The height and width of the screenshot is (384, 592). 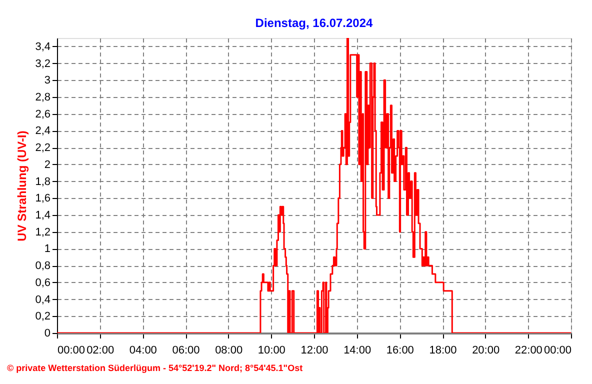 What do you see at coordinates (42, 266) in the screenshot?
I see `y-tick-label: 0,8` at bounding box center [42, 266].